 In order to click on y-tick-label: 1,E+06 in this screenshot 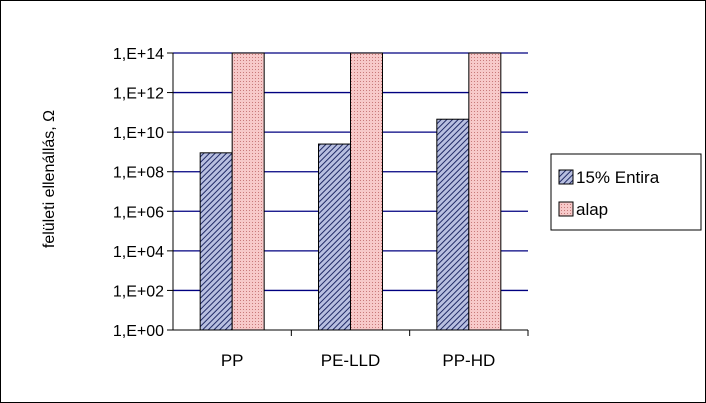, I will do `click(138, 212)`.